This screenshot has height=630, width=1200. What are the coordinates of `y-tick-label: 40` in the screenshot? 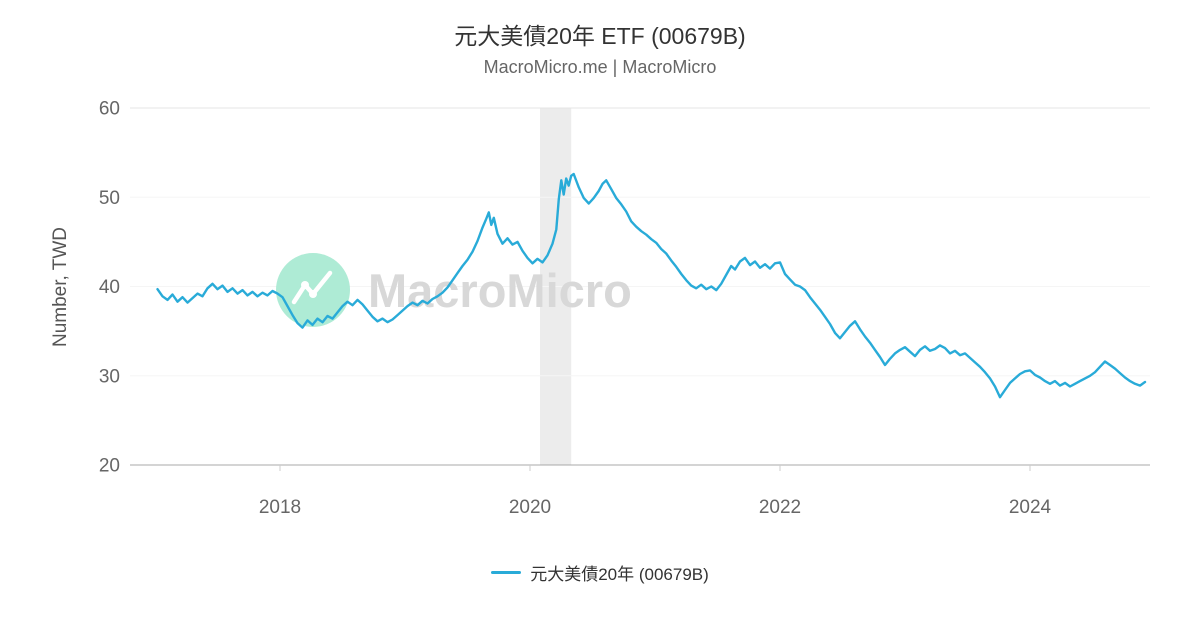 It's located at (109, 287).